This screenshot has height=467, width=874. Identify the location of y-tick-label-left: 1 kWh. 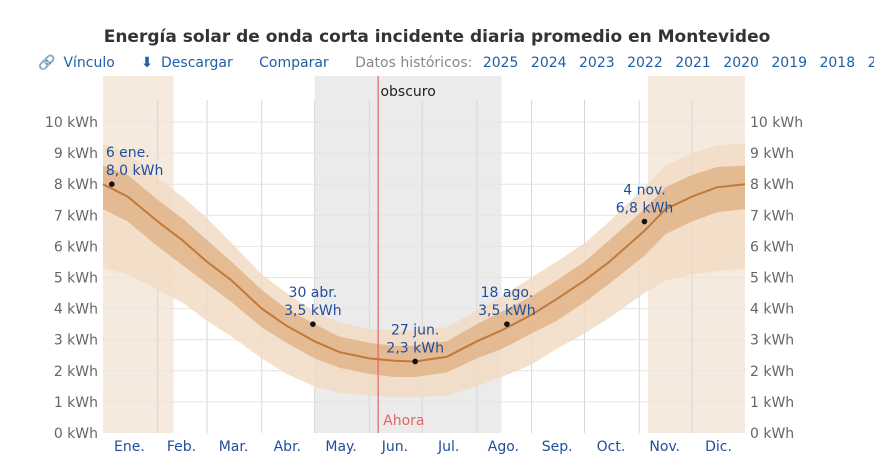
(76, 403).